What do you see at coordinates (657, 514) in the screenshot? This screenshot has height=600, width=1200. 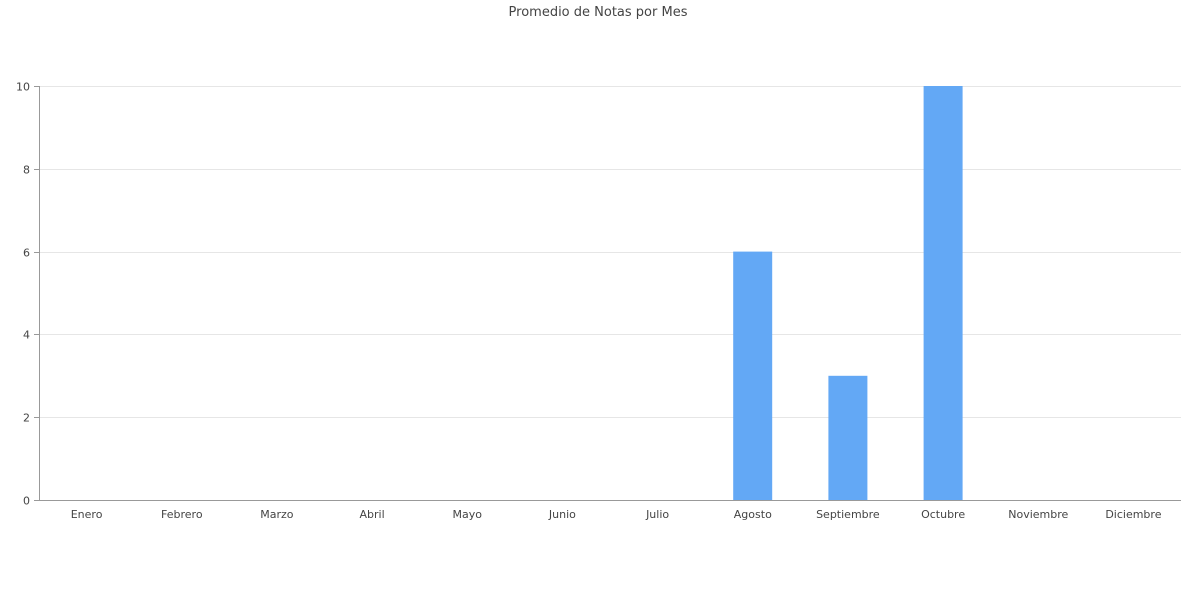 I see `x-tick-label: Julio` at bounding box center [657, 514].